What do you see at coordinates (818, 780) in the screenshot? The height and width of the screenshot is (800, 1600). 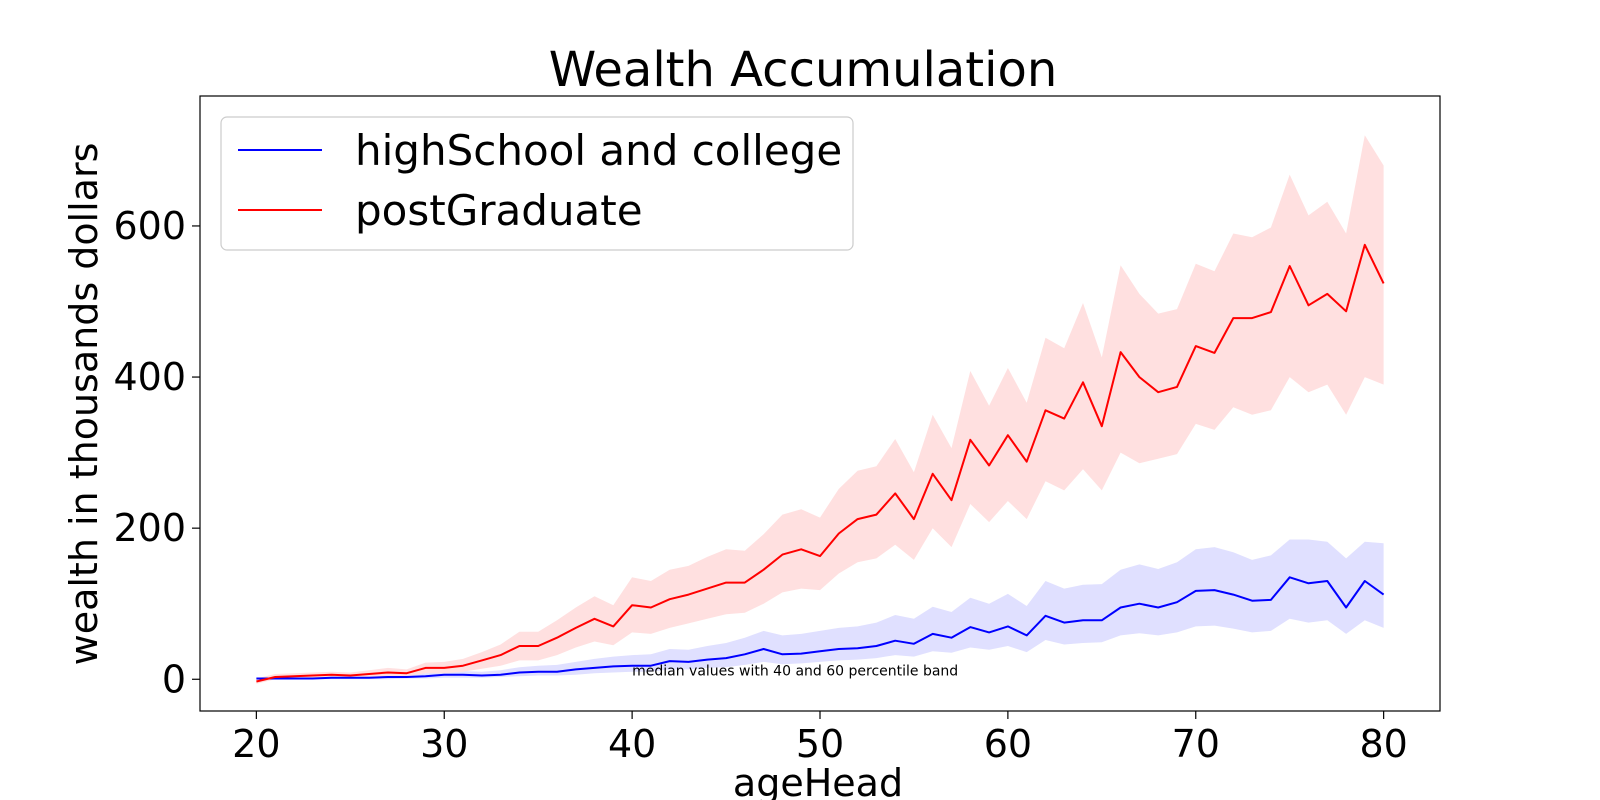 I see `x-axis-label: ageHead` at bounding box center [818, 780].